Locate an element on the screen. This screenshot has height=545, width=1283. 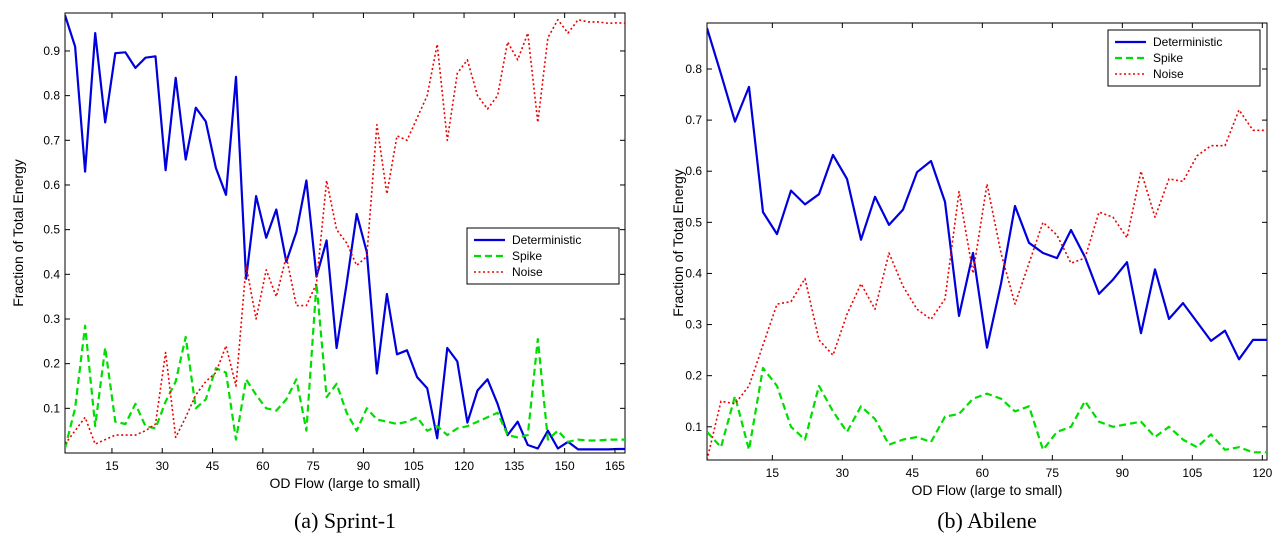
x-tick-label: 150 is located at coordinates (565, 466).